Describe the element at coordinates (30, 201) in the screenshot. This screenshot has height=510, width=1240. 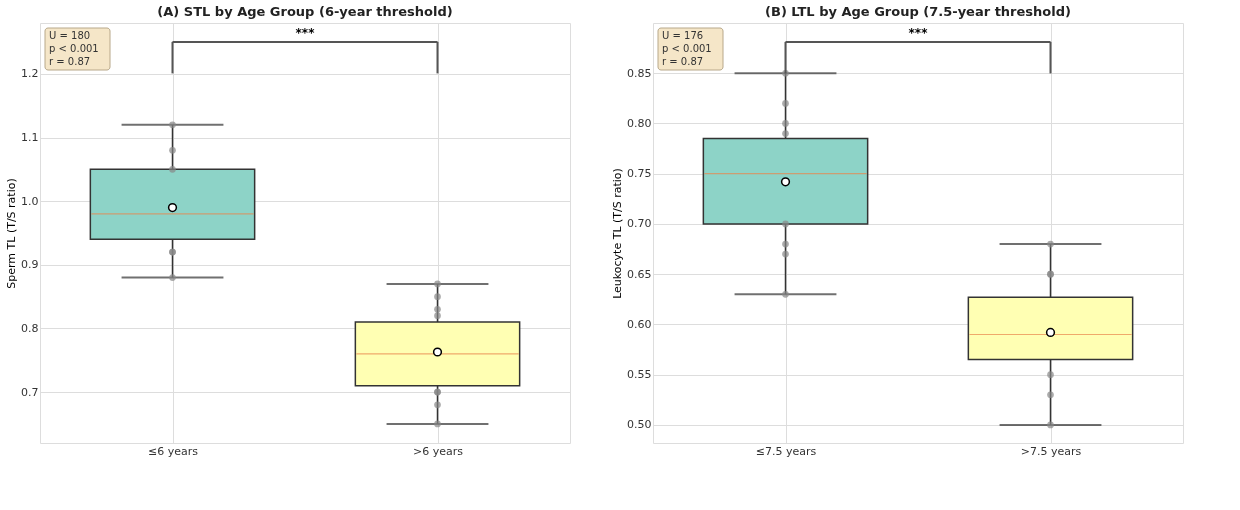
I see `y-tick-label: 1.0` at that location.